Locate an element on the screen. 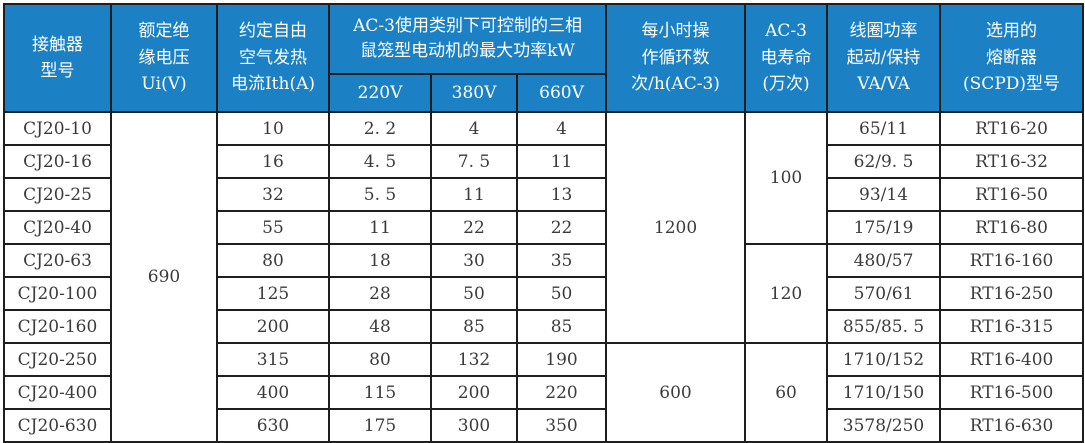 This screenshot has width=1085, height=443. cell-coil: 480/57 is located at coordinates (884, 260).